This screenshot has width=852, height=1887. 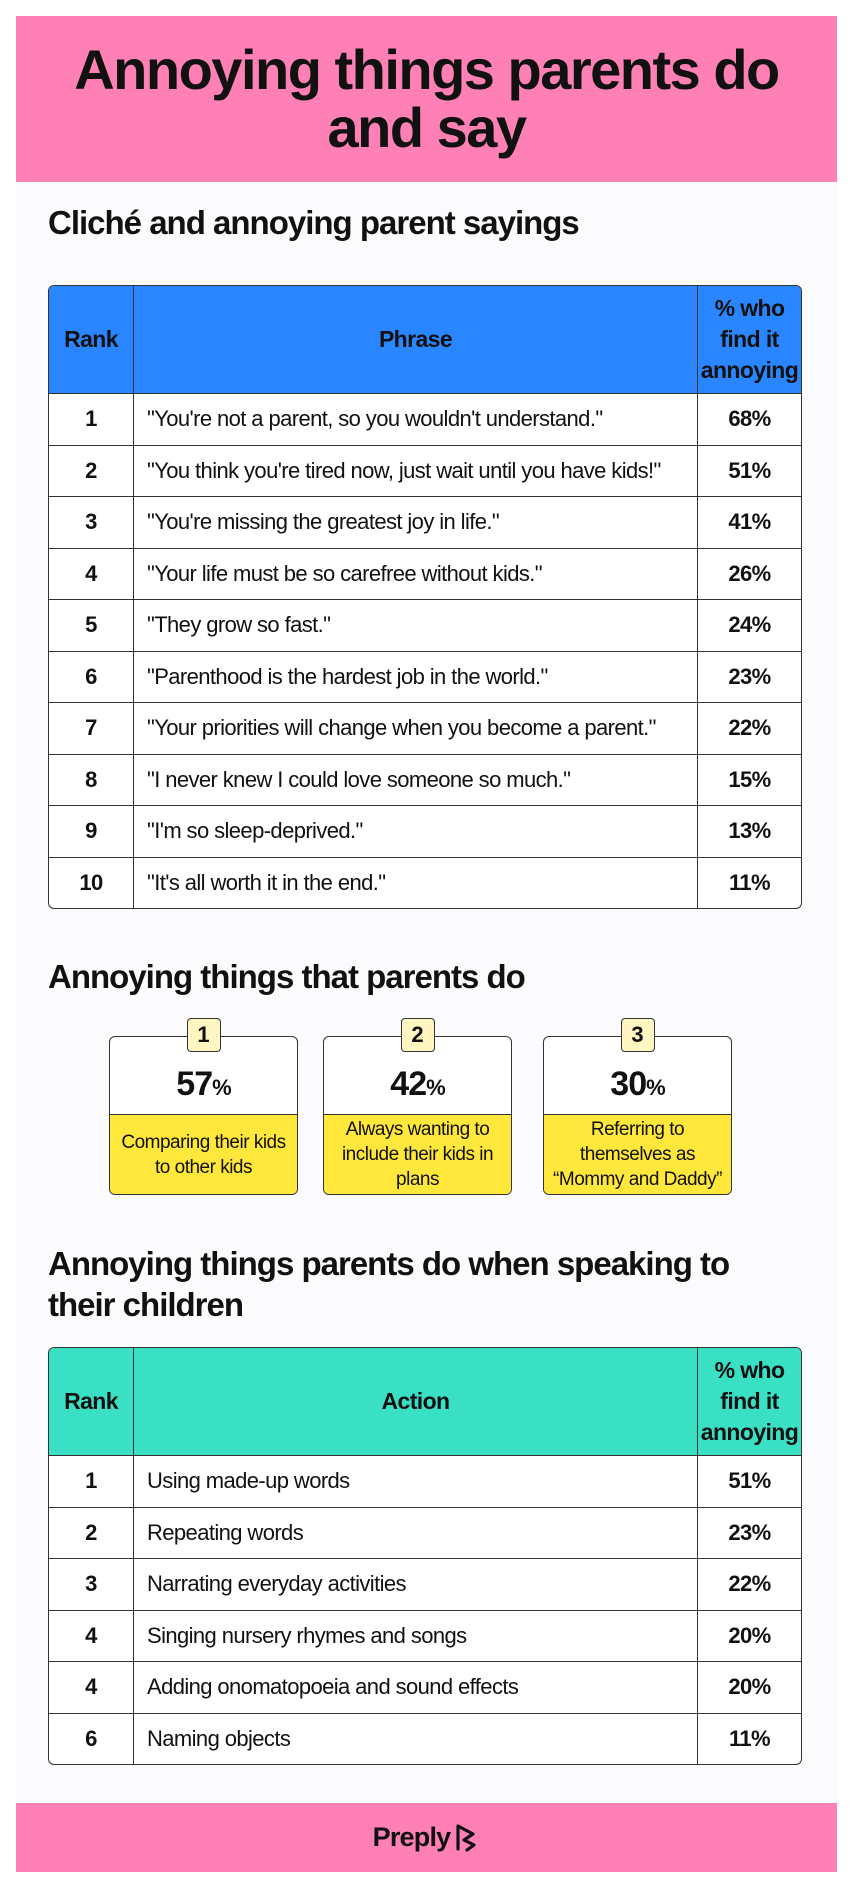 I want to click on footer-banner: Preply, so click(x=426, y=1837).